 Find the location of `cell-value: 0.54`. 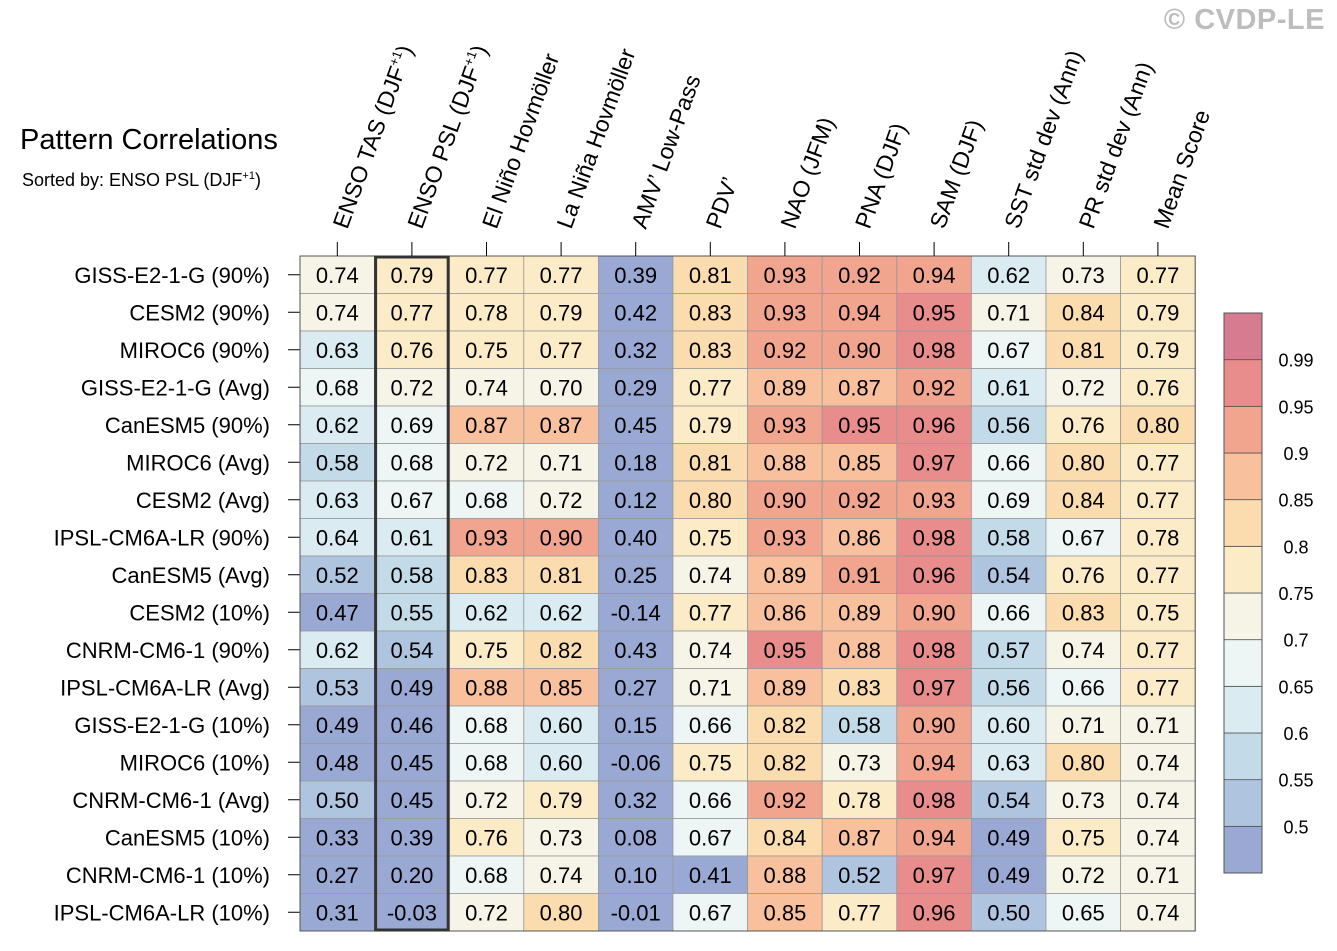

cell-value: 0.54 is located at coordinates (1008, 575).